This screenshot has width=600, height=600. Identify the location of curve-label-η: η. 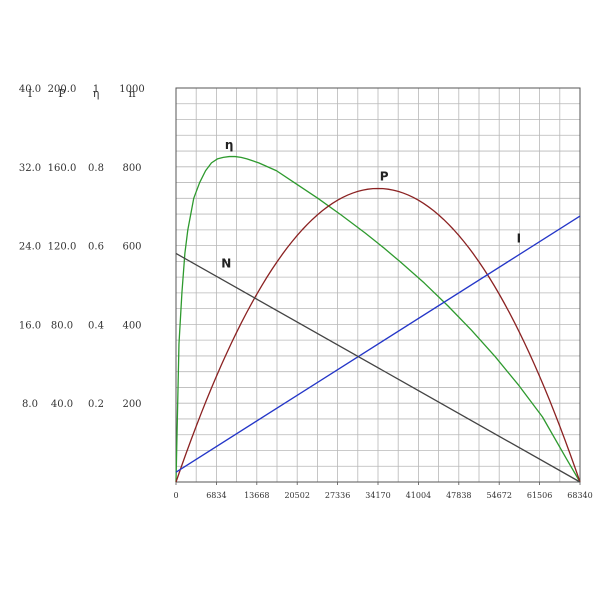
(229, 145).